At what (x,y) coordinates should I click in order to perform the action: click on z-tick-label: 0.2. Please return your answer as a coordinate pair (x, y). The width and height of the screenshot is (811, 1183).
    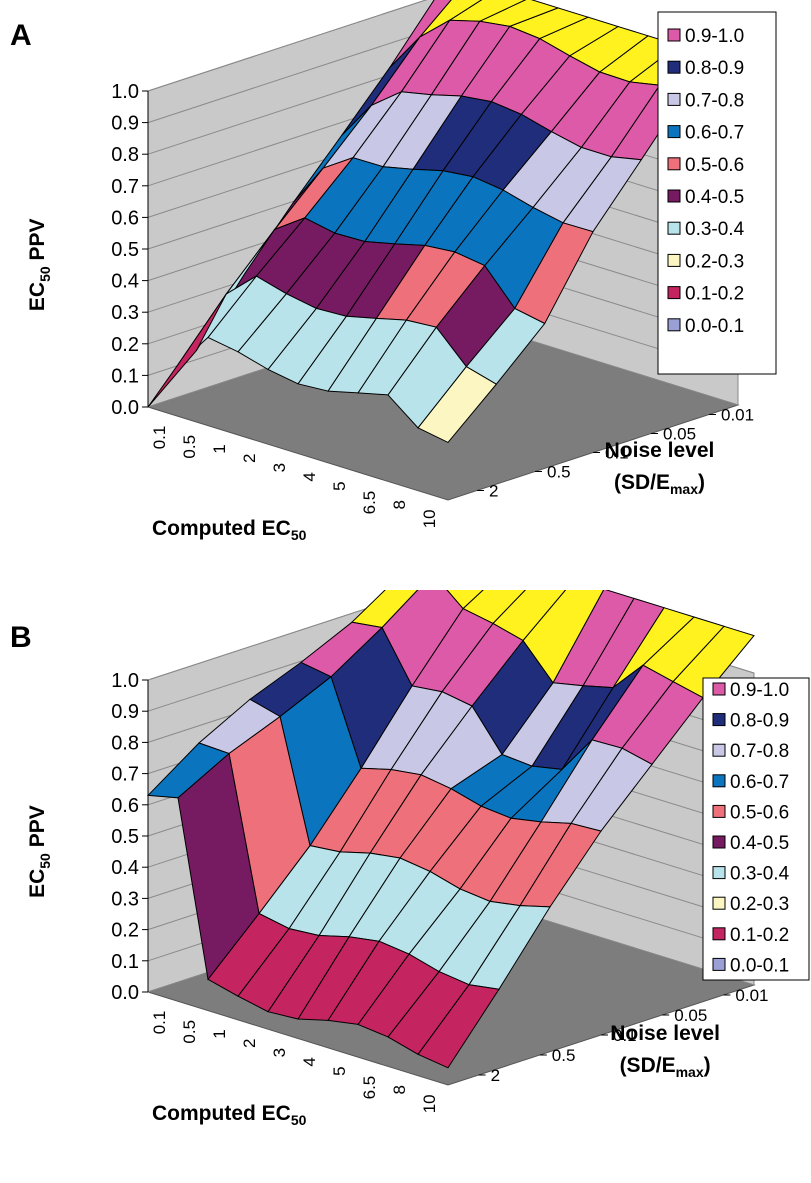
    Looking at the image, I should click on (125, 931).